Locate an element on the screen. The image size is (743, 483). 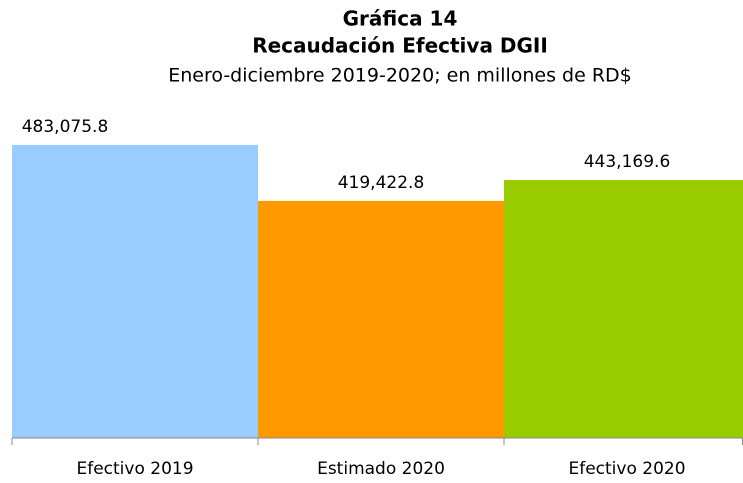
value-label: 483,075.8 is located at coordinates (65, 127).